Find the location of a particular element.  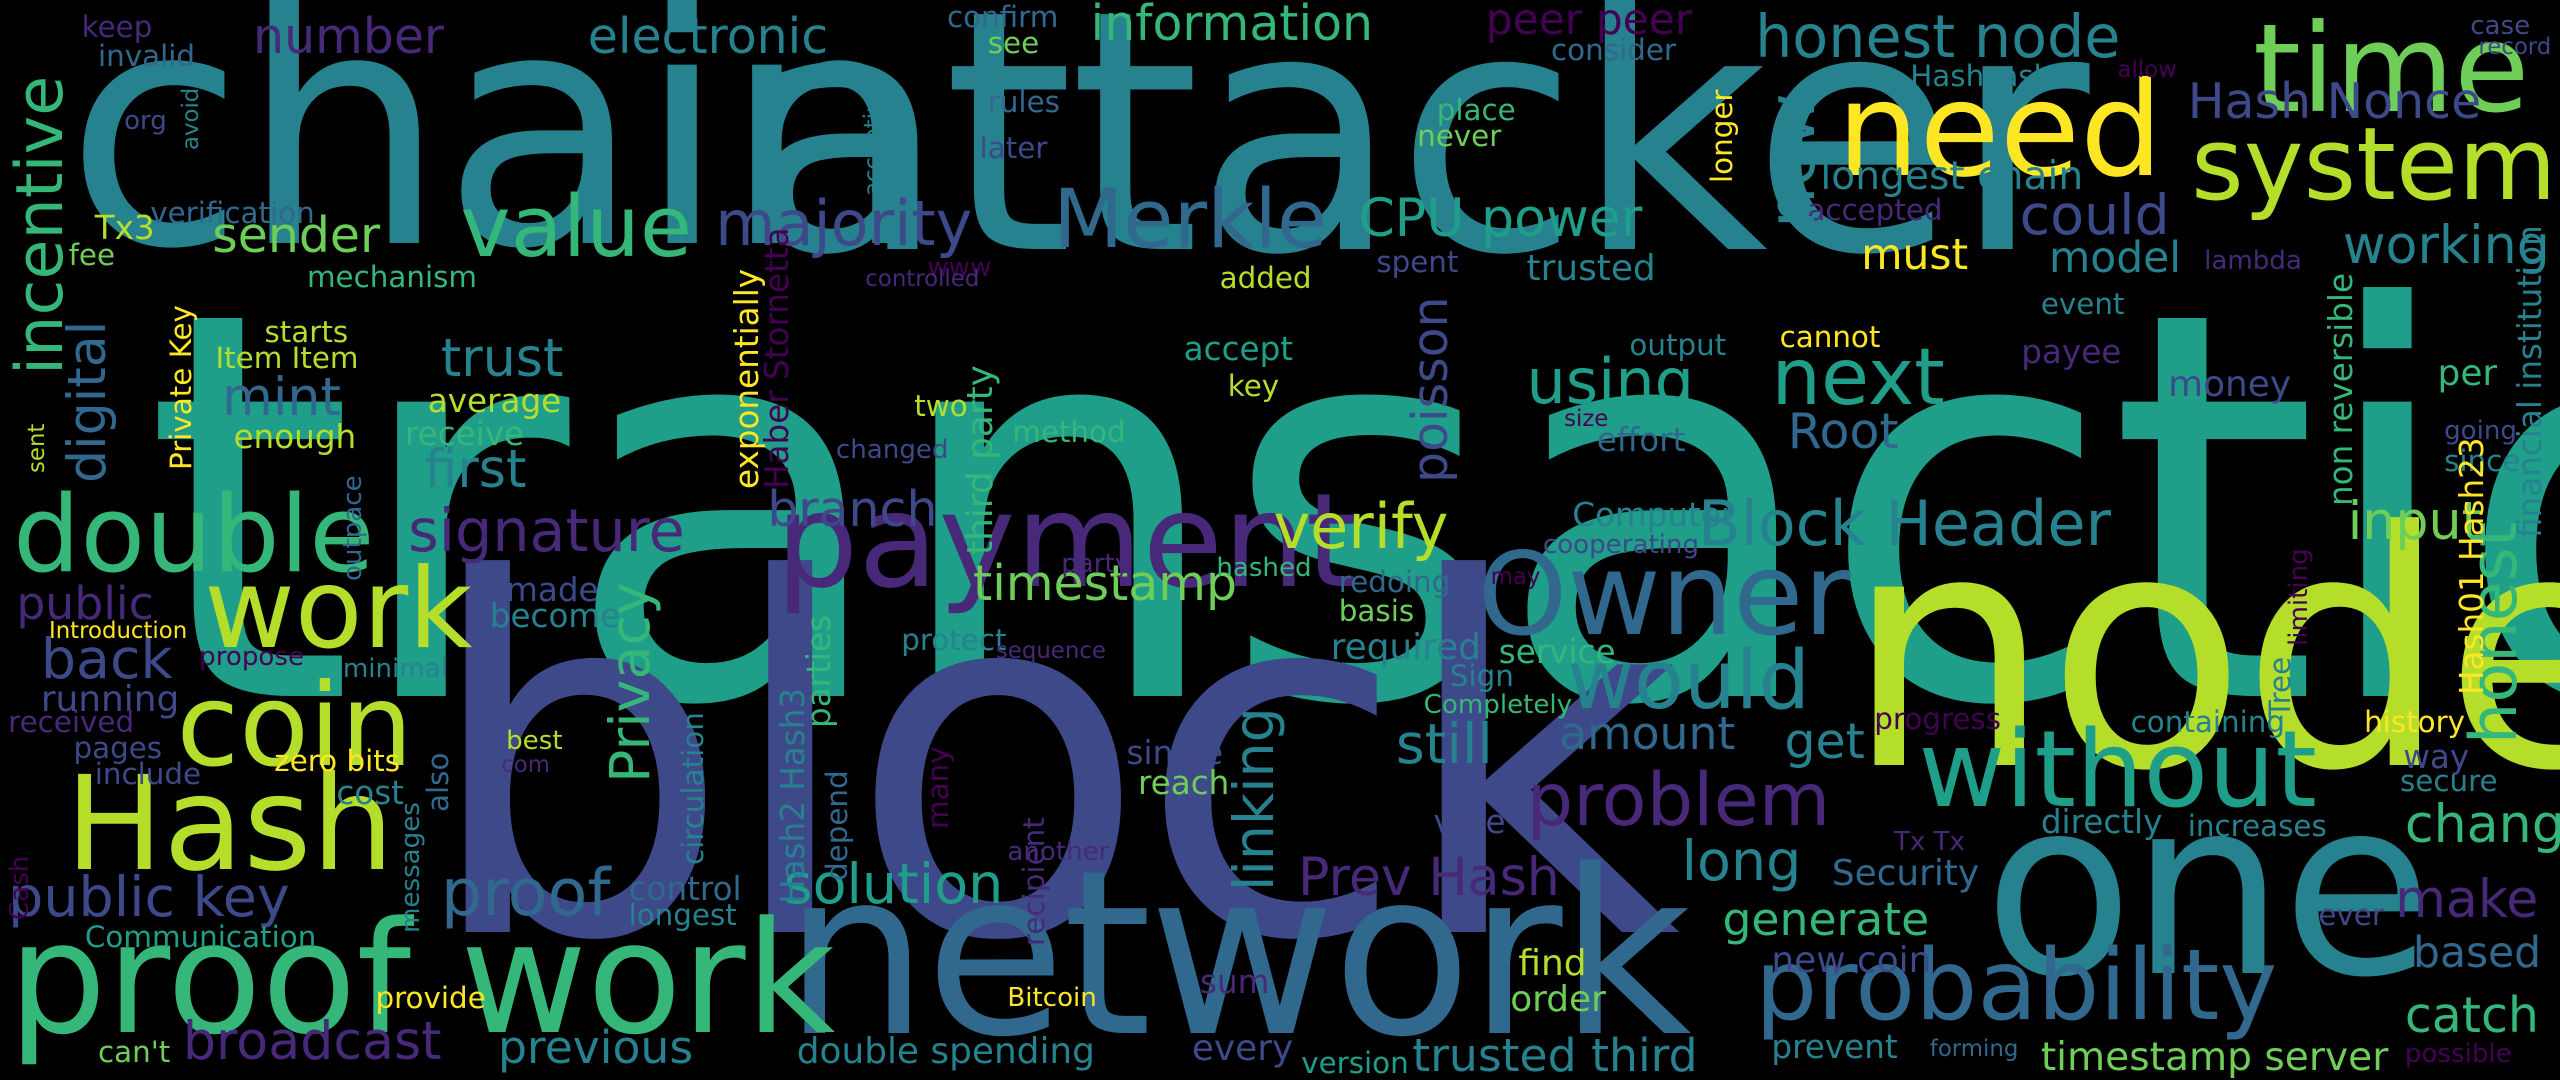

word-consider: consider is located at coordinates (1613, 49).